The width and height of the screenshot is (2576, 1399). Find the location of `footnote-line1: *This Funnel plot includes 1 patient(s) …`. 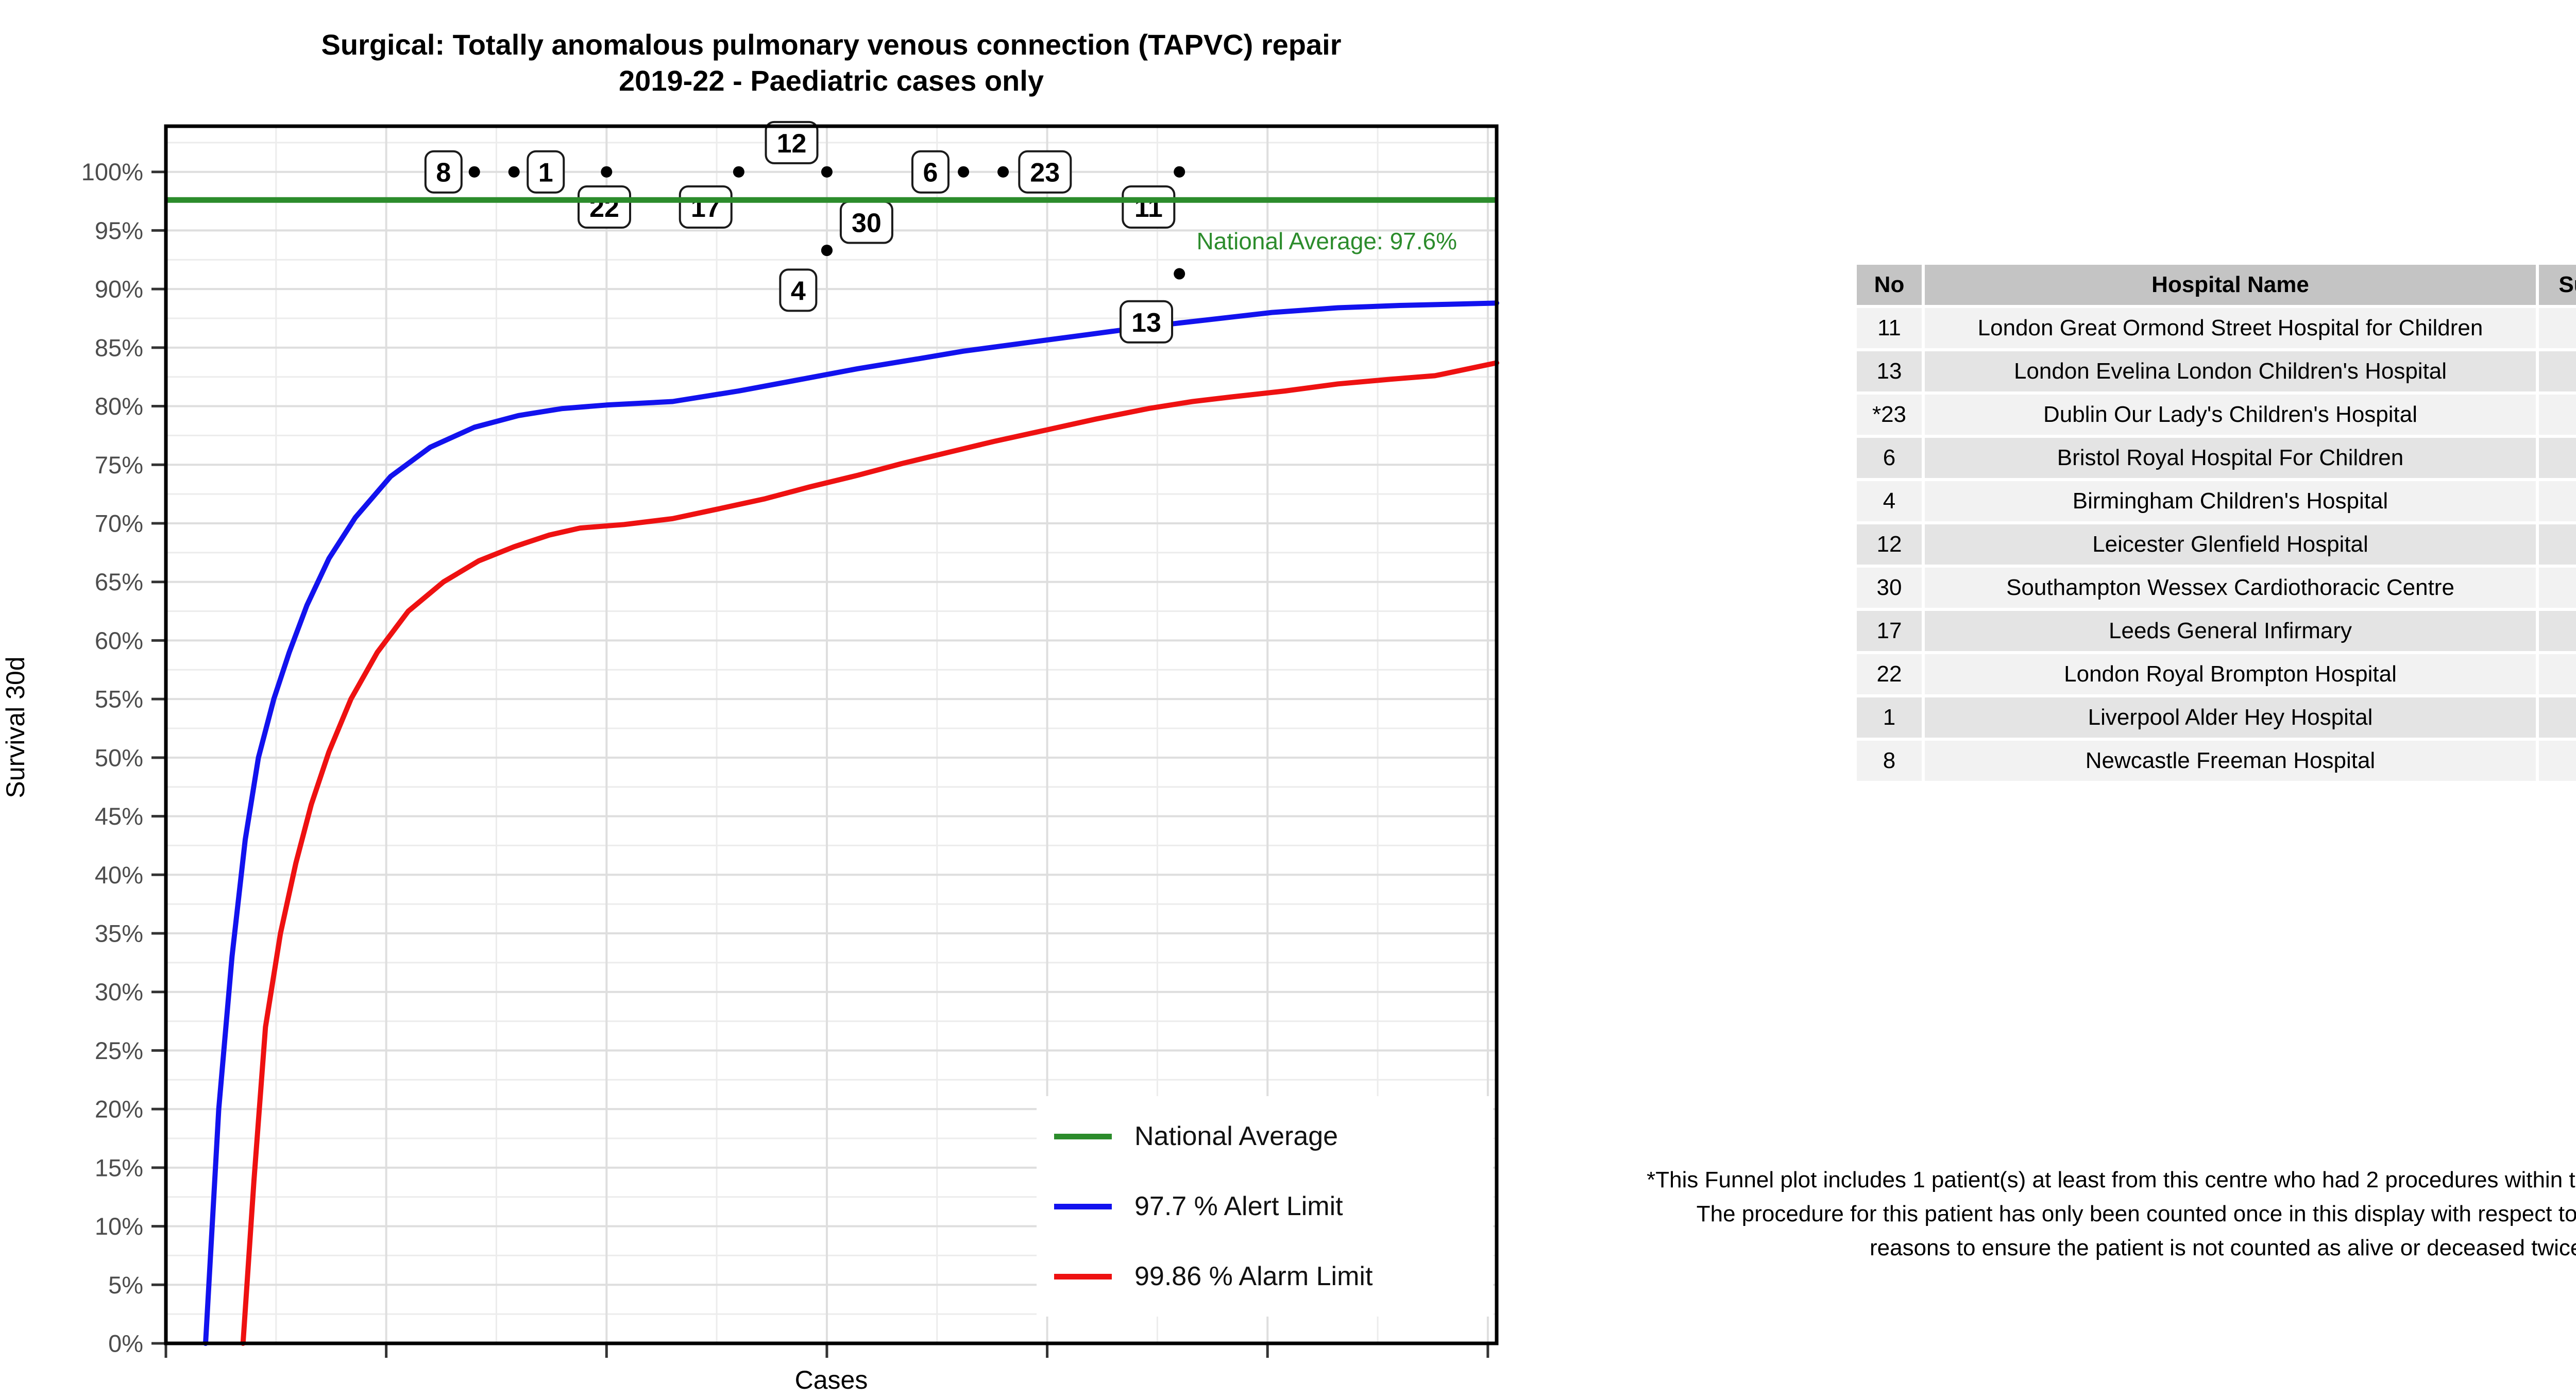

footnote-line1: *This Funnel plot includes 1 patient(s) … is located at coordinates (2111, 1179).